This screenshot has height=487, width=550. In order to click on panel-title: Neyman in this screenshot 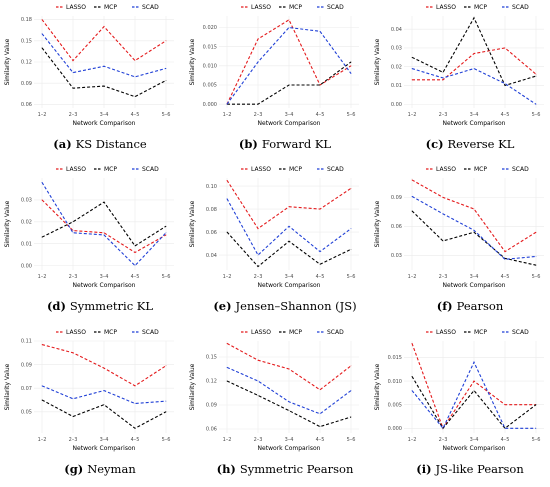, I will do `click(111, 469)`.